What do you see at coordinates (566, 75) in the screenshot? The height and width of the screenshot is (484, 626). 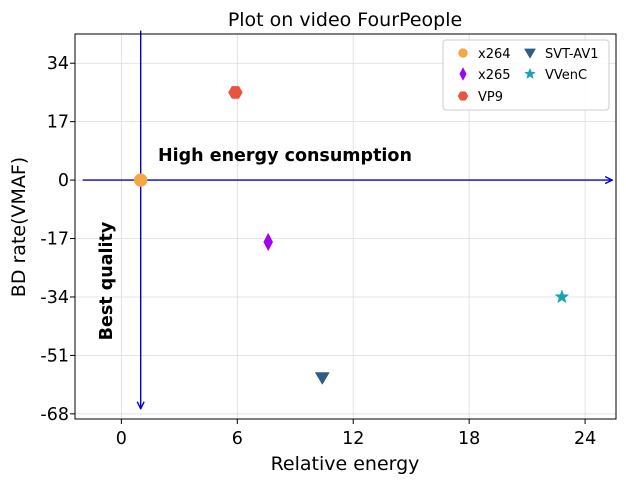 I see `legend-label-vvenc: VVenC` at bounding box center [566, 75].